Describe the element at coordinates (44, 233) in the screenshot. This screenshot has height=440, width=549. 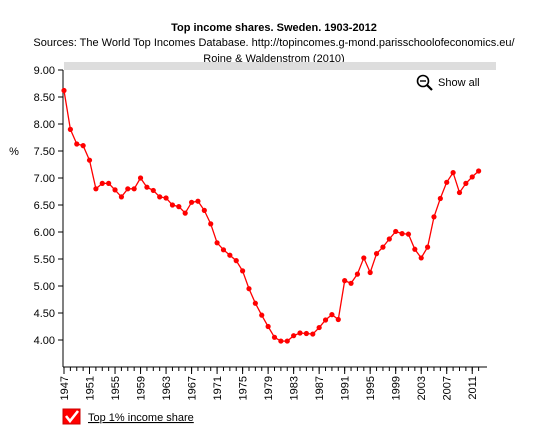
I see `y-tick-label: 6.00` at that location.